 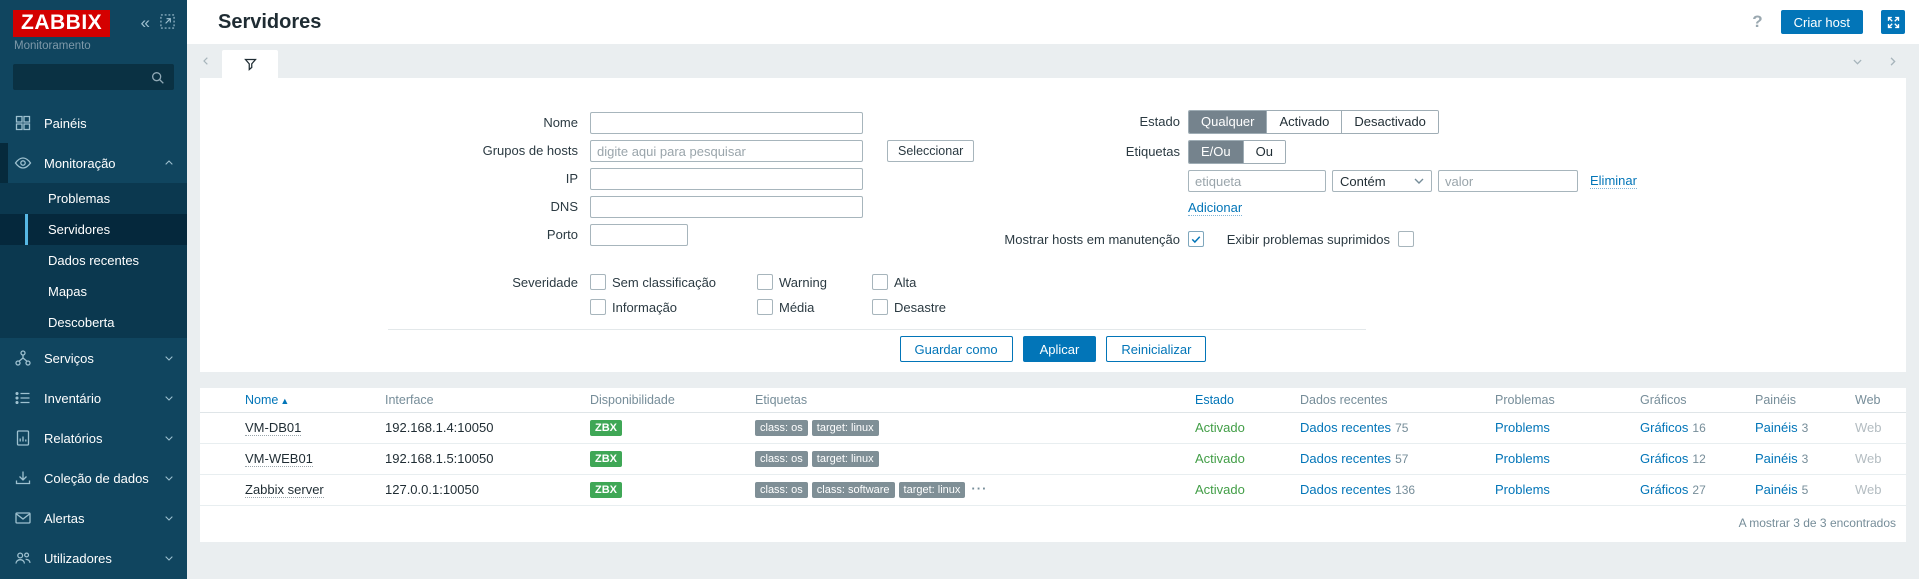 What do you see at coordinates (931, 151) in the screenshot?
I see `seleccionar-button: Seleccionar` at bounding box center [931, 151].